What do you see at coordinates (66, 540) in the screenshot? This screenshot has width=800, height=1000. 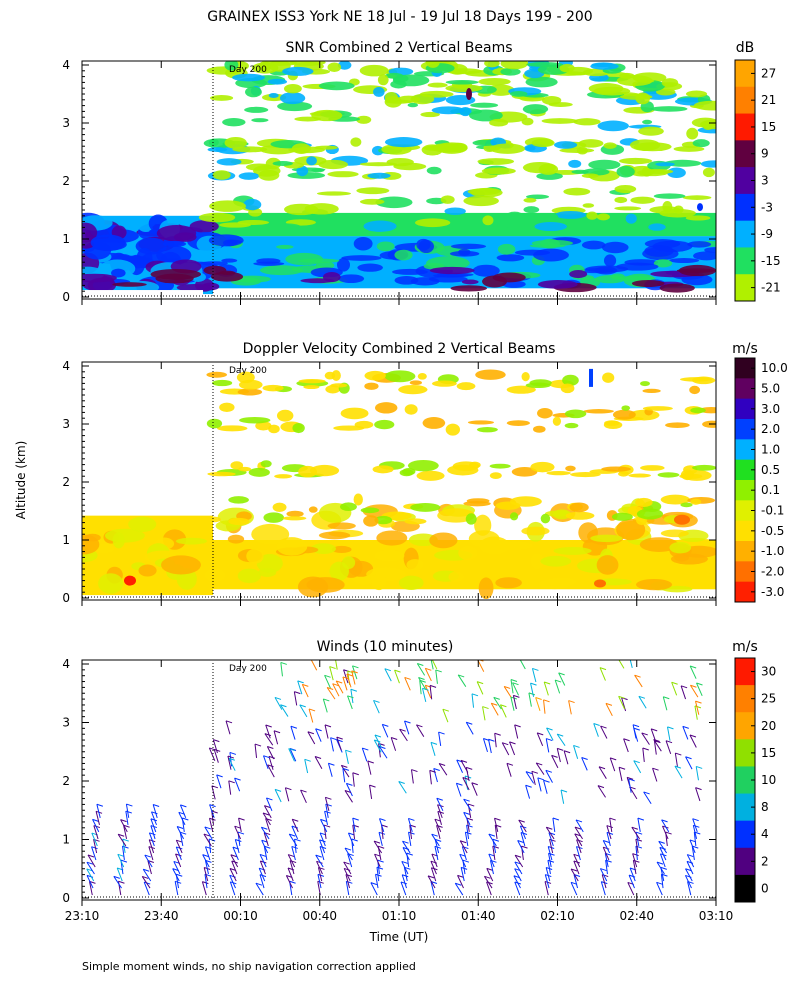 I see `y-tick-label: 1` at bounding box center [66, 540].